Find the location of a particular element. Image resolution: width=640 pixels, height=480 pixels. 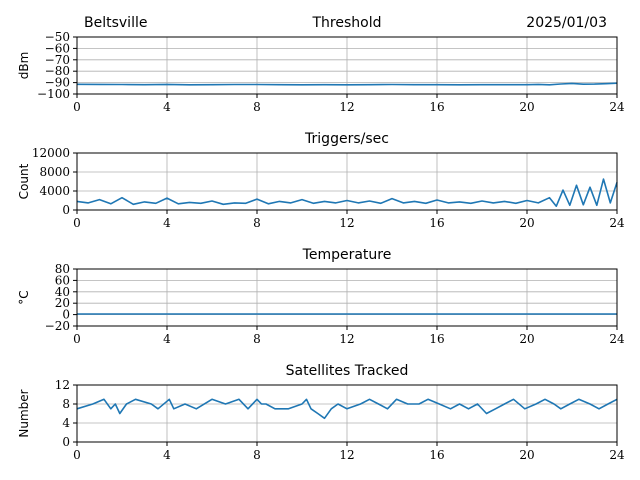

y-tick-label: −90 is located at coordinates (57, 83).